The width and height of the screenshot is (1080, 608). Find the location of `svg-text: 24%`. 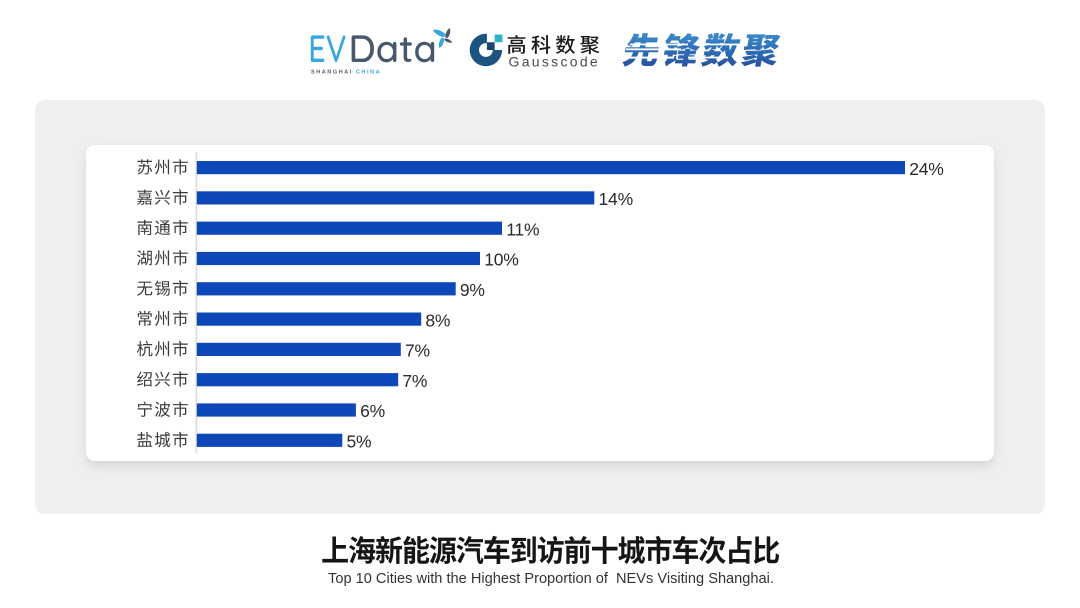

svg-text: 24% is located at coordinates (926, 169).